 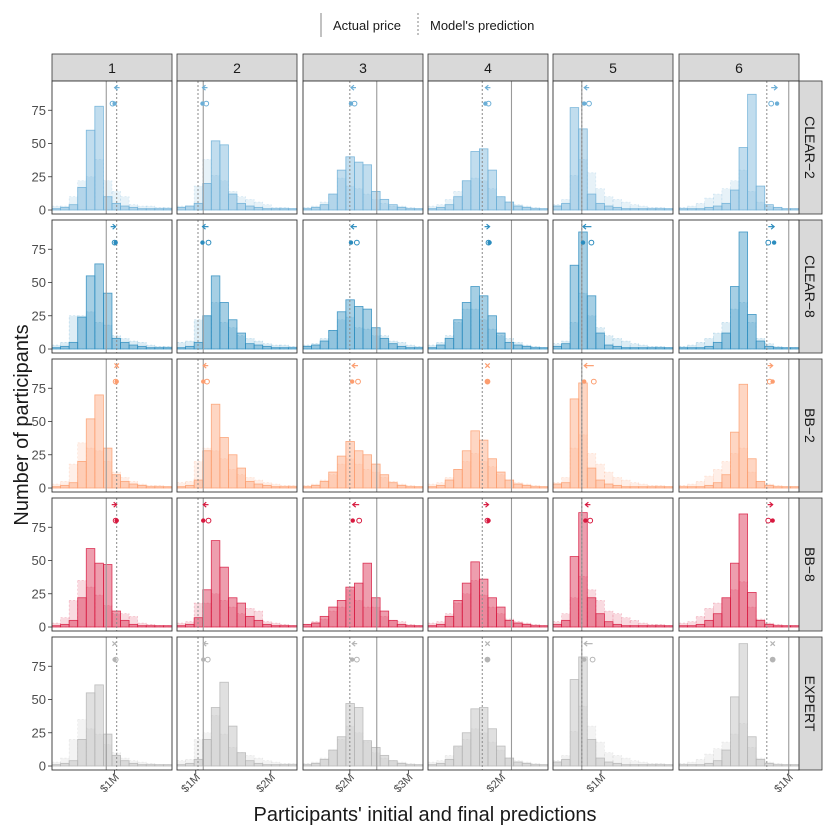 What do you see at coordinates (42, 210) in the screenshot?
I see `y-tick-label: 0` at bounding box center [42, 210].